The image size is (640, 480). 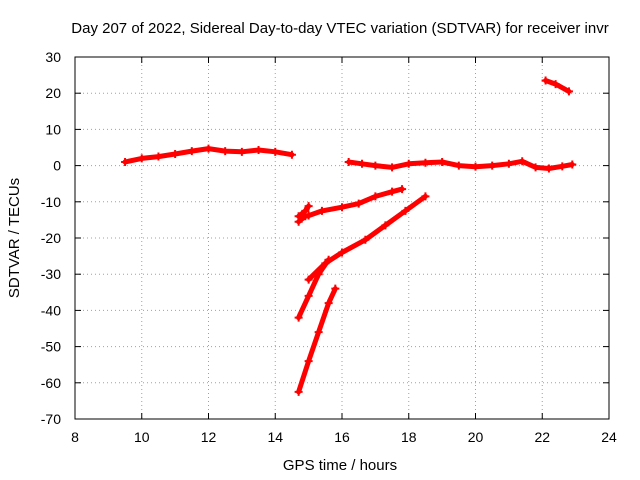 I want to click on y-tick-label: -10, so click(x=51, y=202).